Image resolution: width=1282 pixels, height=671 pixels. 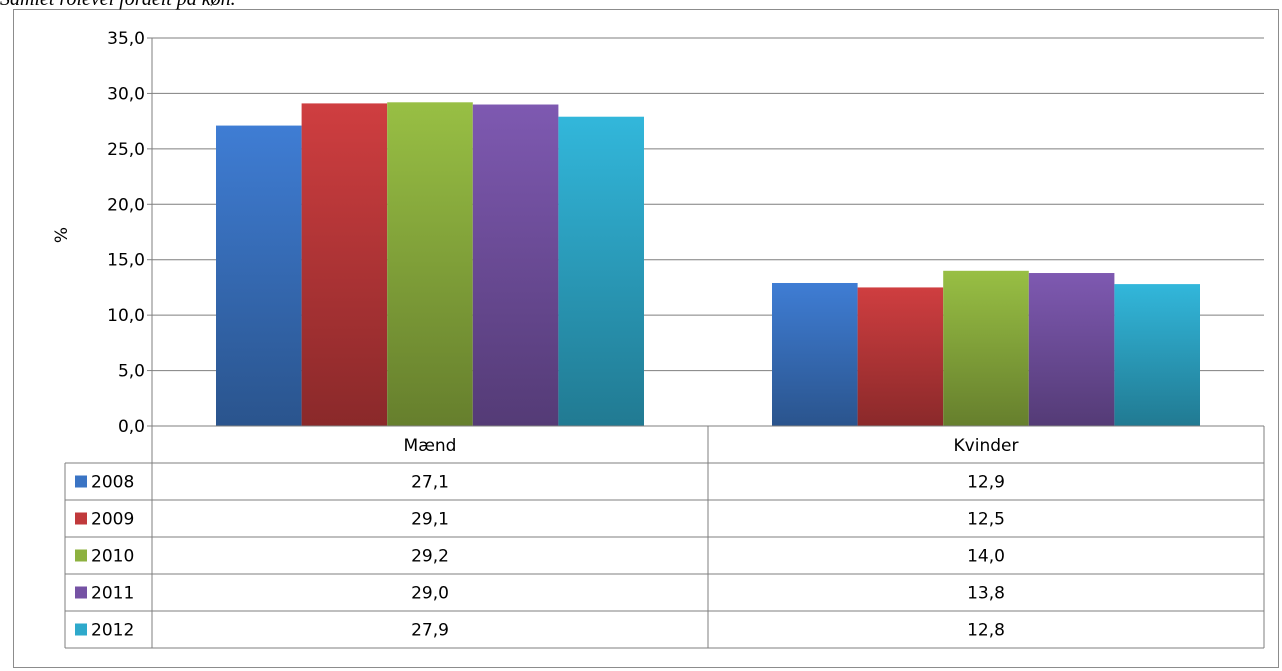 What do you see at coordinates (986, 520) in the screenshot?
I see `data-table-value: 12,5` at bounding box center [986, 520].